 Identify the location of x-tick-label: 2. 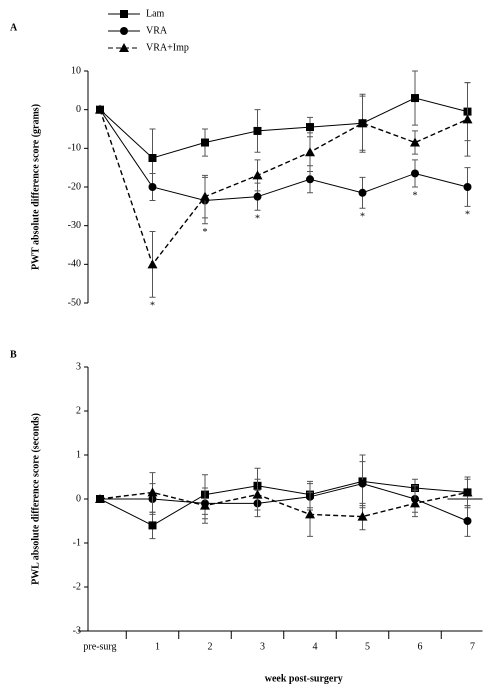
(210, 646).